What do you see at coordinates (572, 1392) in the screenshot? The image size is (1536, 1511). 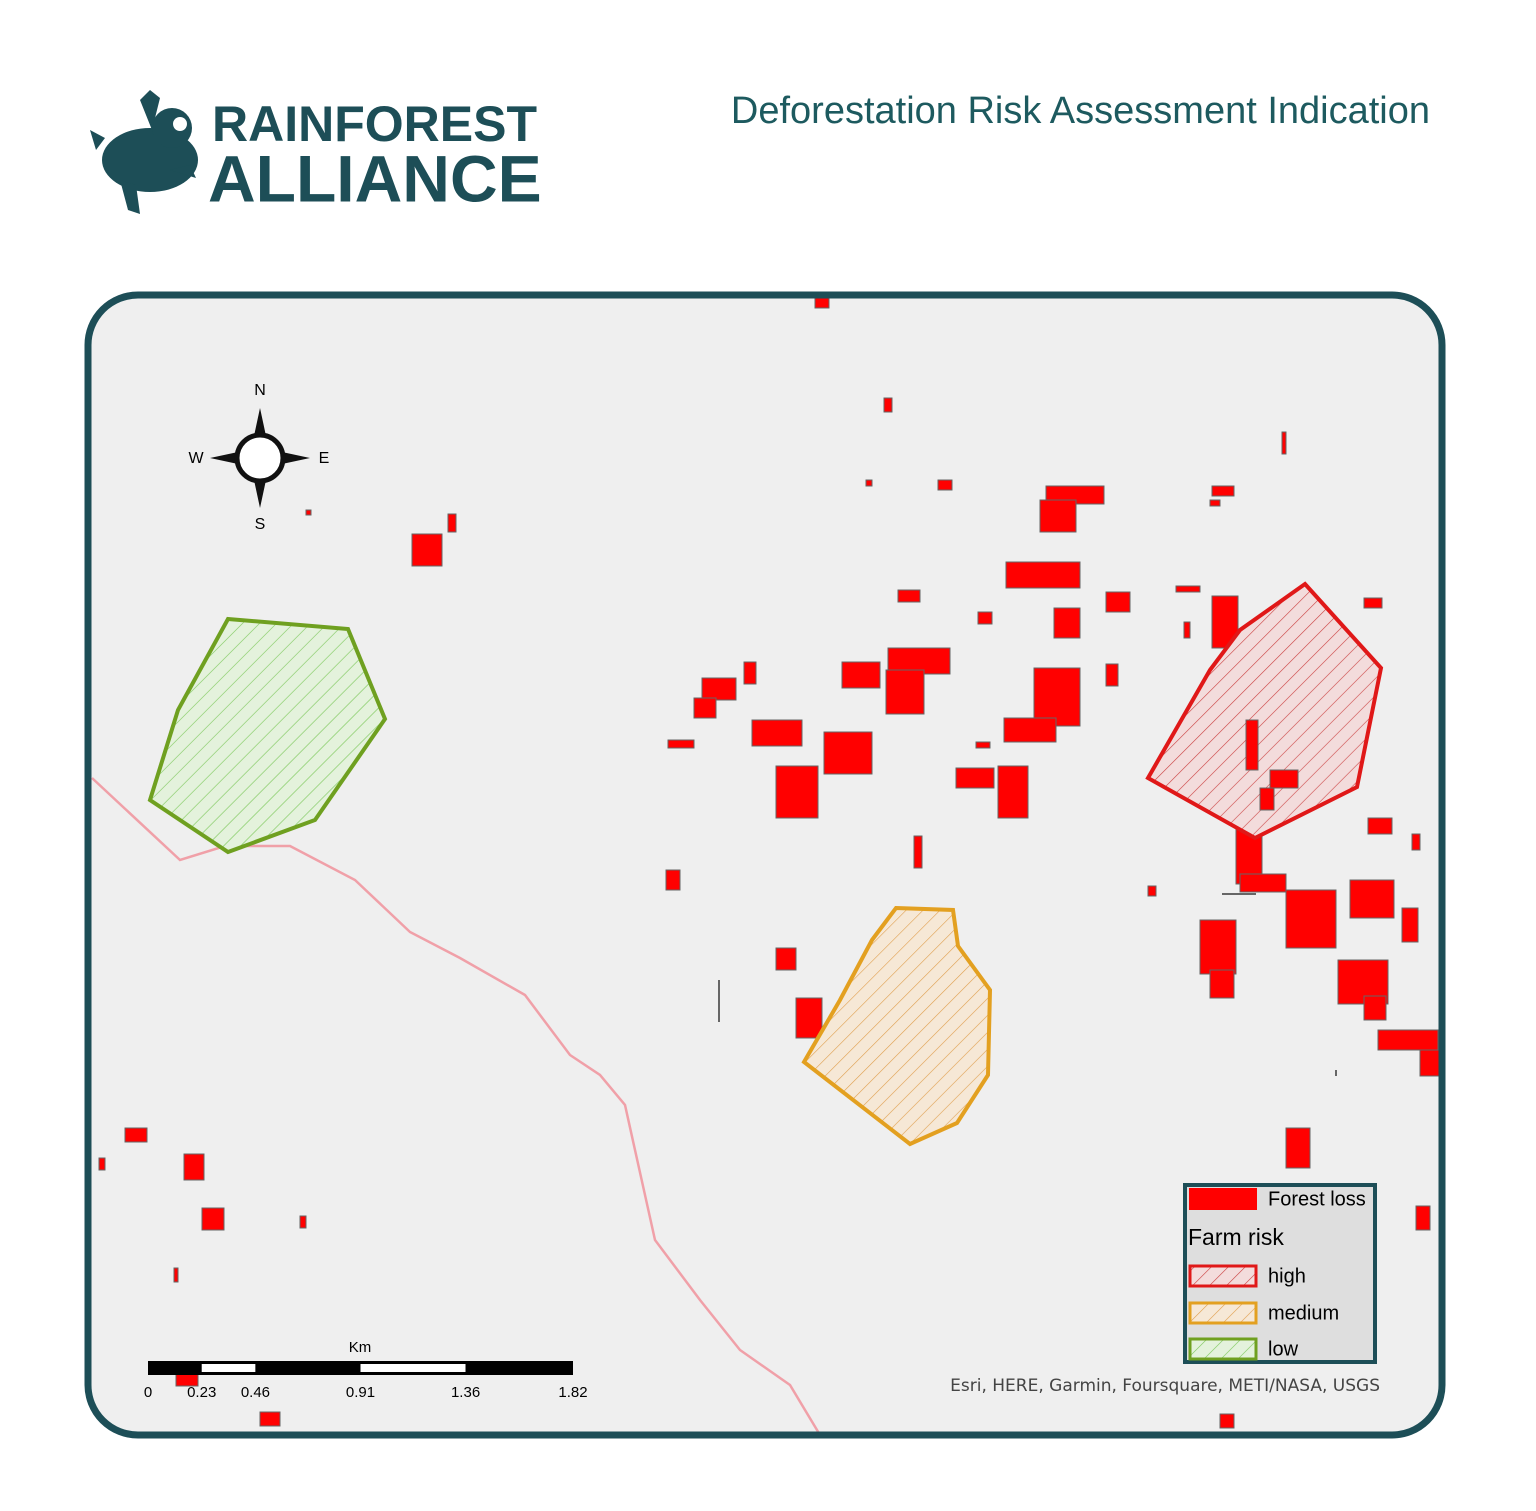 I see `scale-label: 1.82` at bounding box center [572, 1392].